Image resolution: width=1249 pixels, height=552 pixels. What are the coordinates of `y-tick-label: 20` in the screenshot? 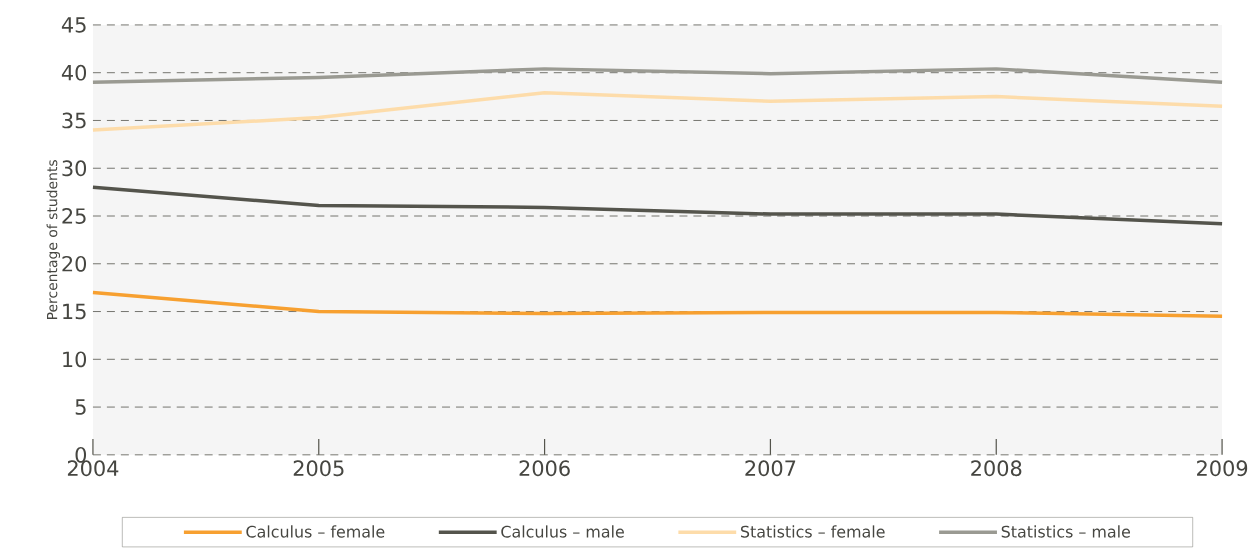 It's located at (74, 264).